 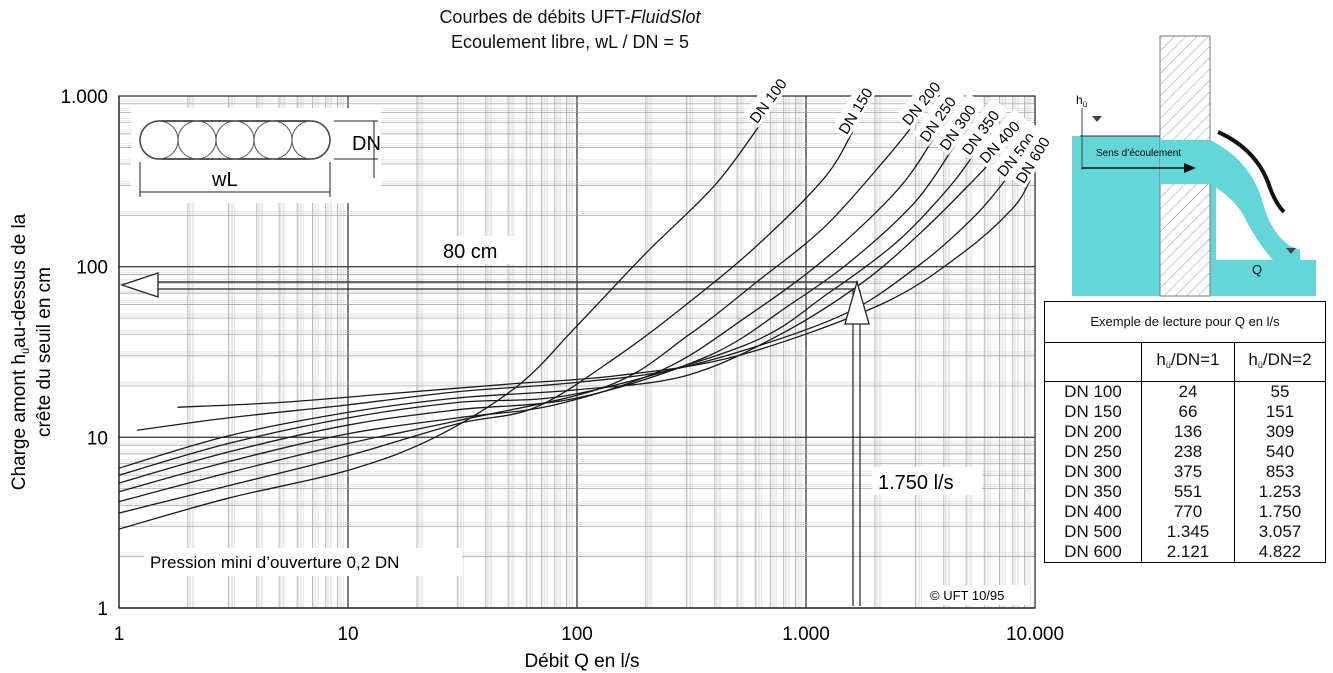 I want to click on y-tick-label: 10, so click(x=97, y=438).